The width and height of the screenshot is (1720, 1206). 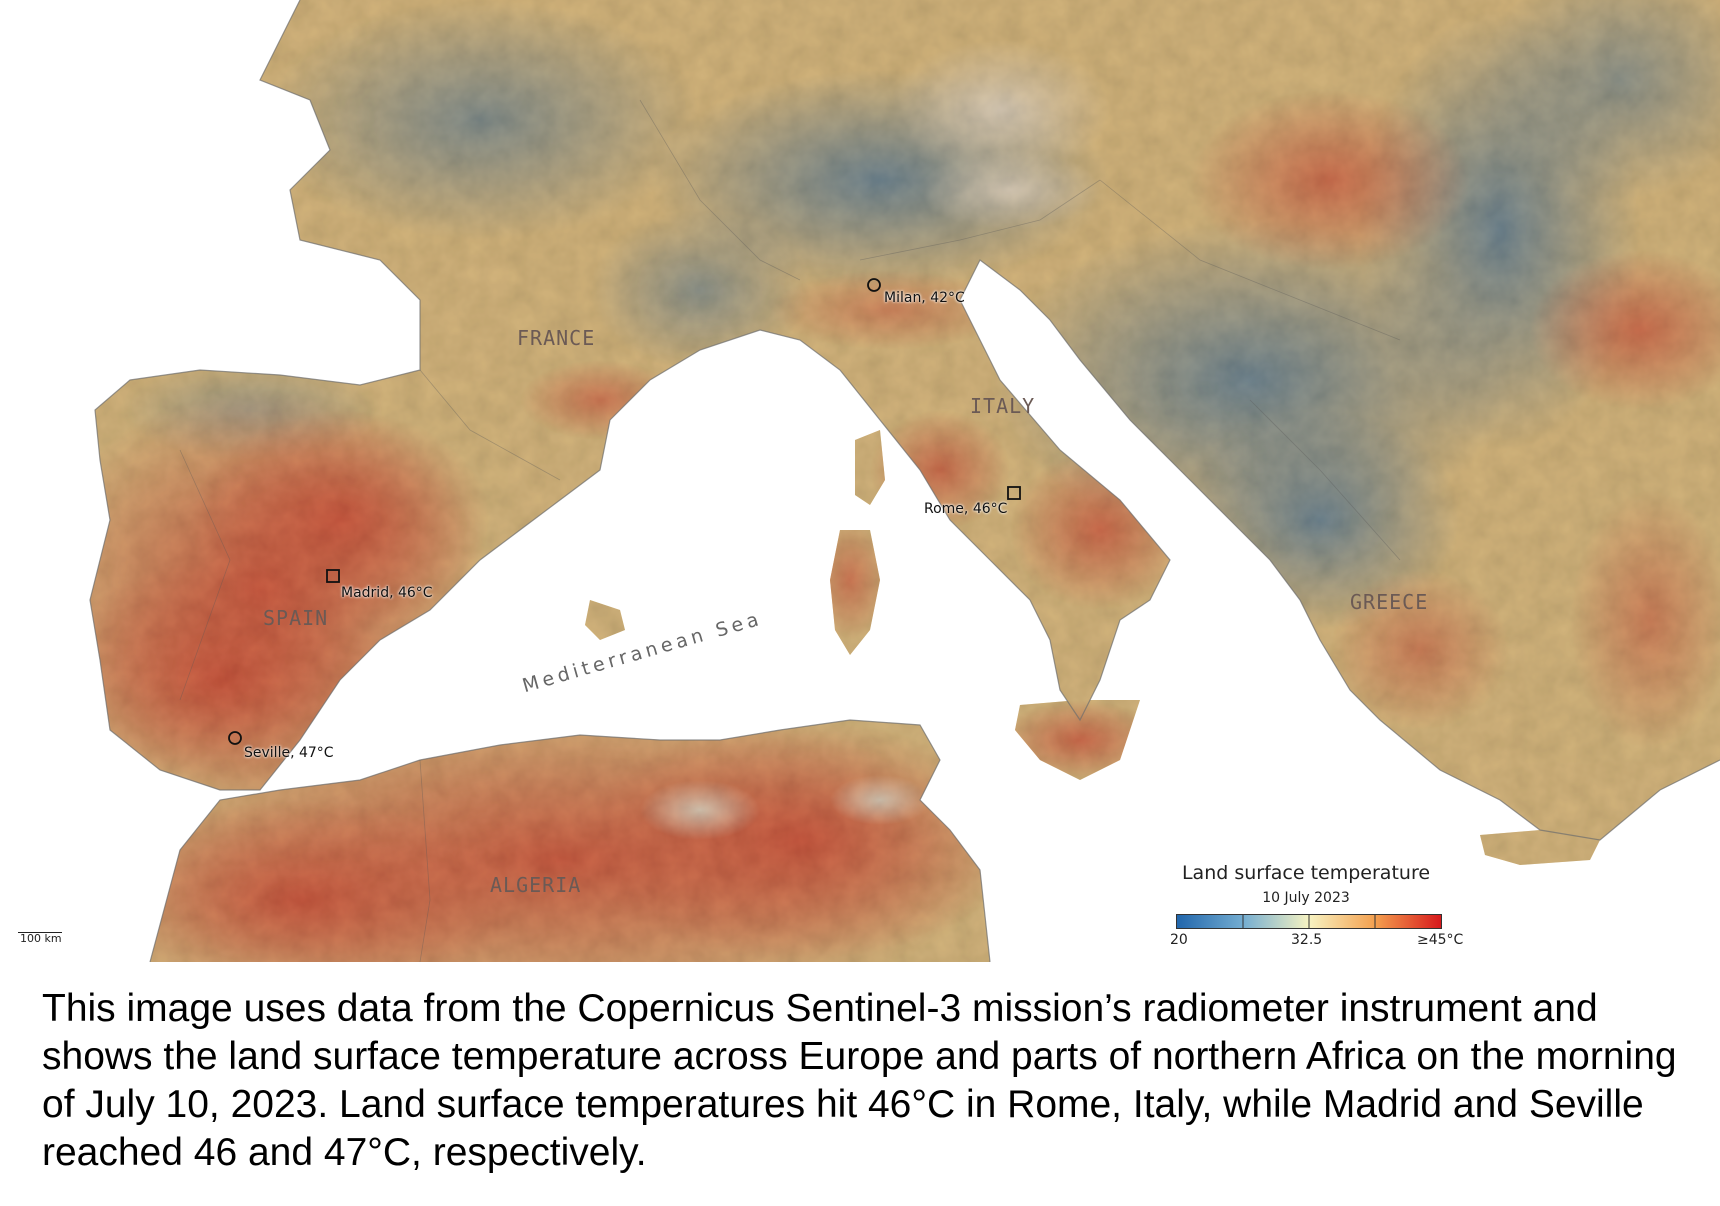 What do you see at coordinates (296, 618) in the screenshot?
I see `country-label-spain: SPAIN` at bounding box center [296, 618].